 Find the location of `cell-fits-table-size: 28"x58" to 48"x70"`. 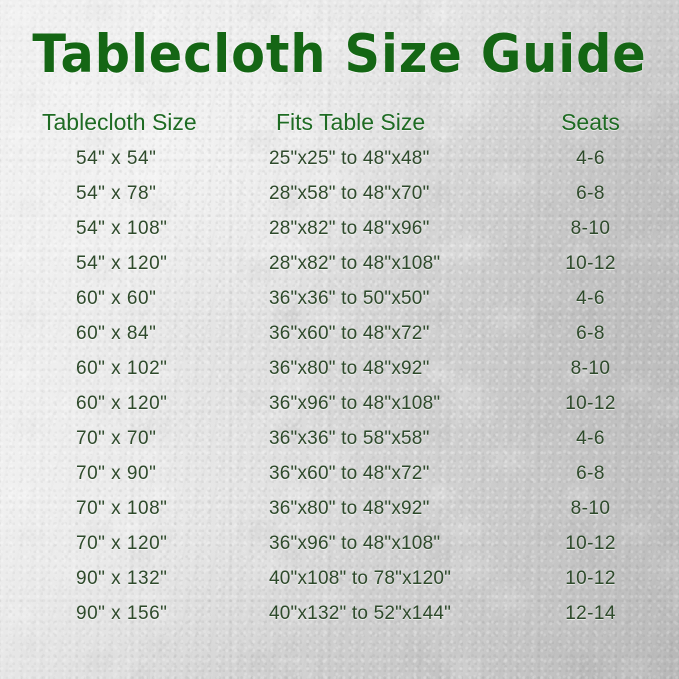

cell-fits-table-size: 28"x58" to 48"x70" is located at coordinates (349, 193).